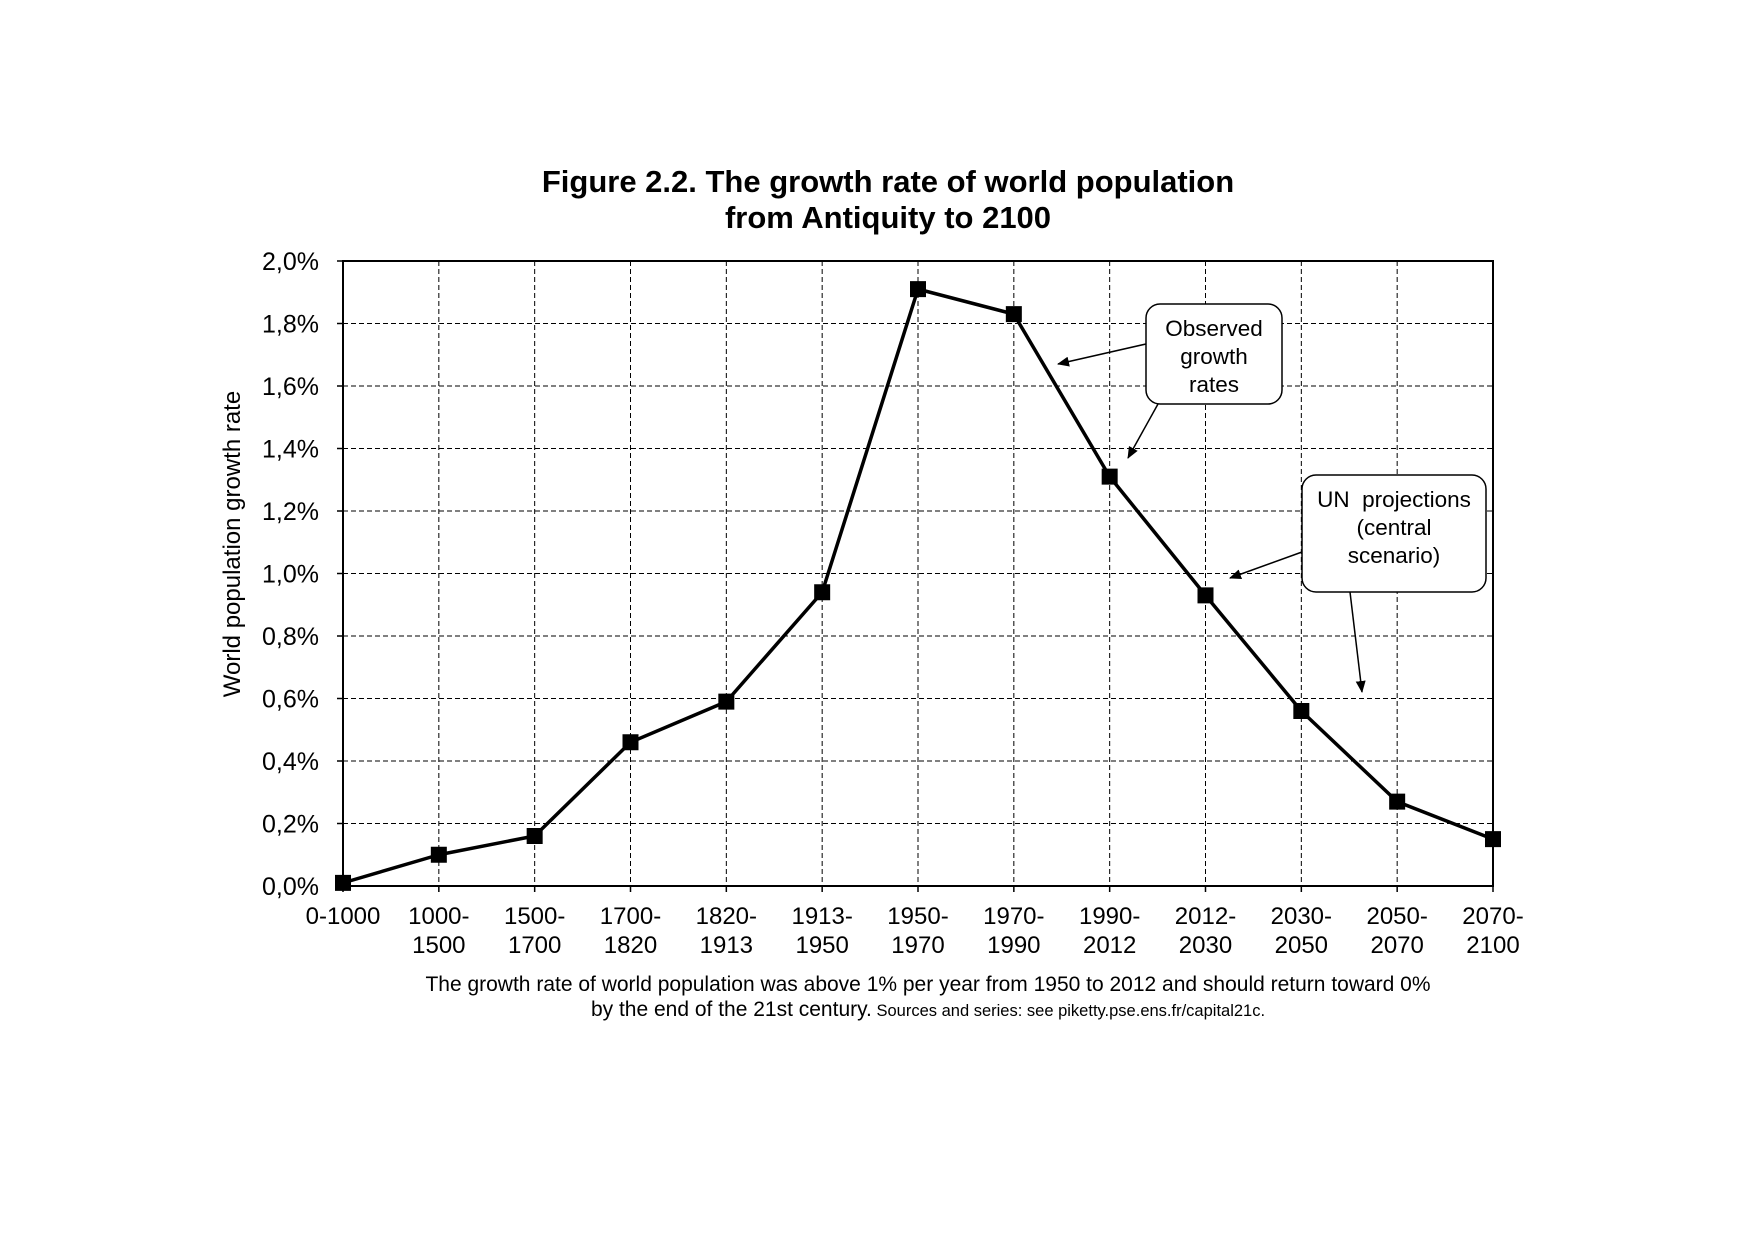 The width and height of the screenshot is (1753, 1240). Describe the element at coordinates (1205, 916) in the screenshot. I see `x-tick-label: 2012-` at that location.